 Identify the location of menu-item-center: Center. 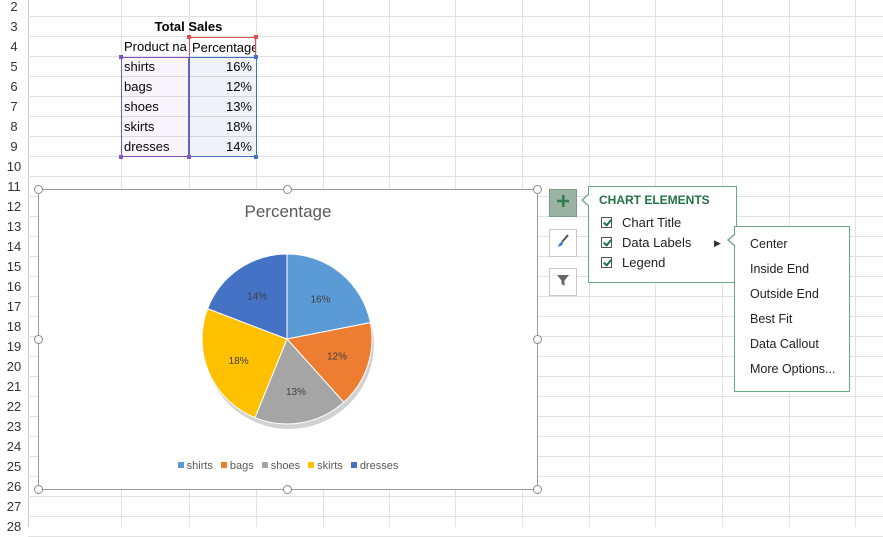
(769, 244).